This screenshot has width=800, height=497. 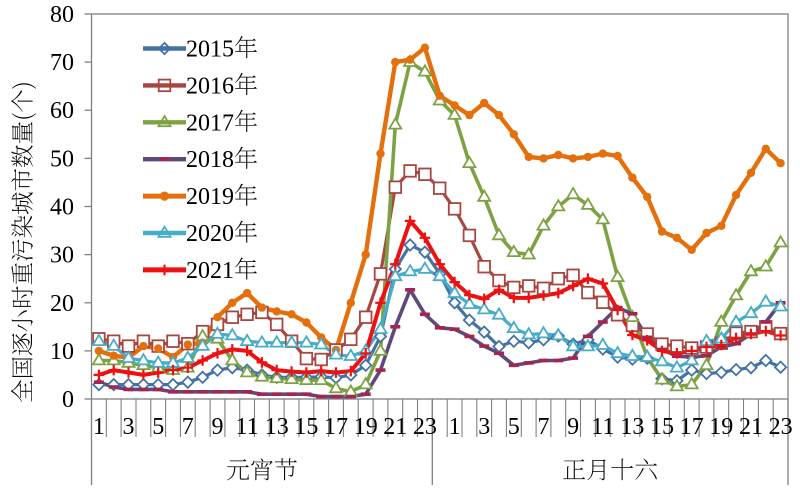 What do you see at coordinates (210, 86) in the screenshot?
I see `svg-text: 2016` at bounding box center [210, 86].